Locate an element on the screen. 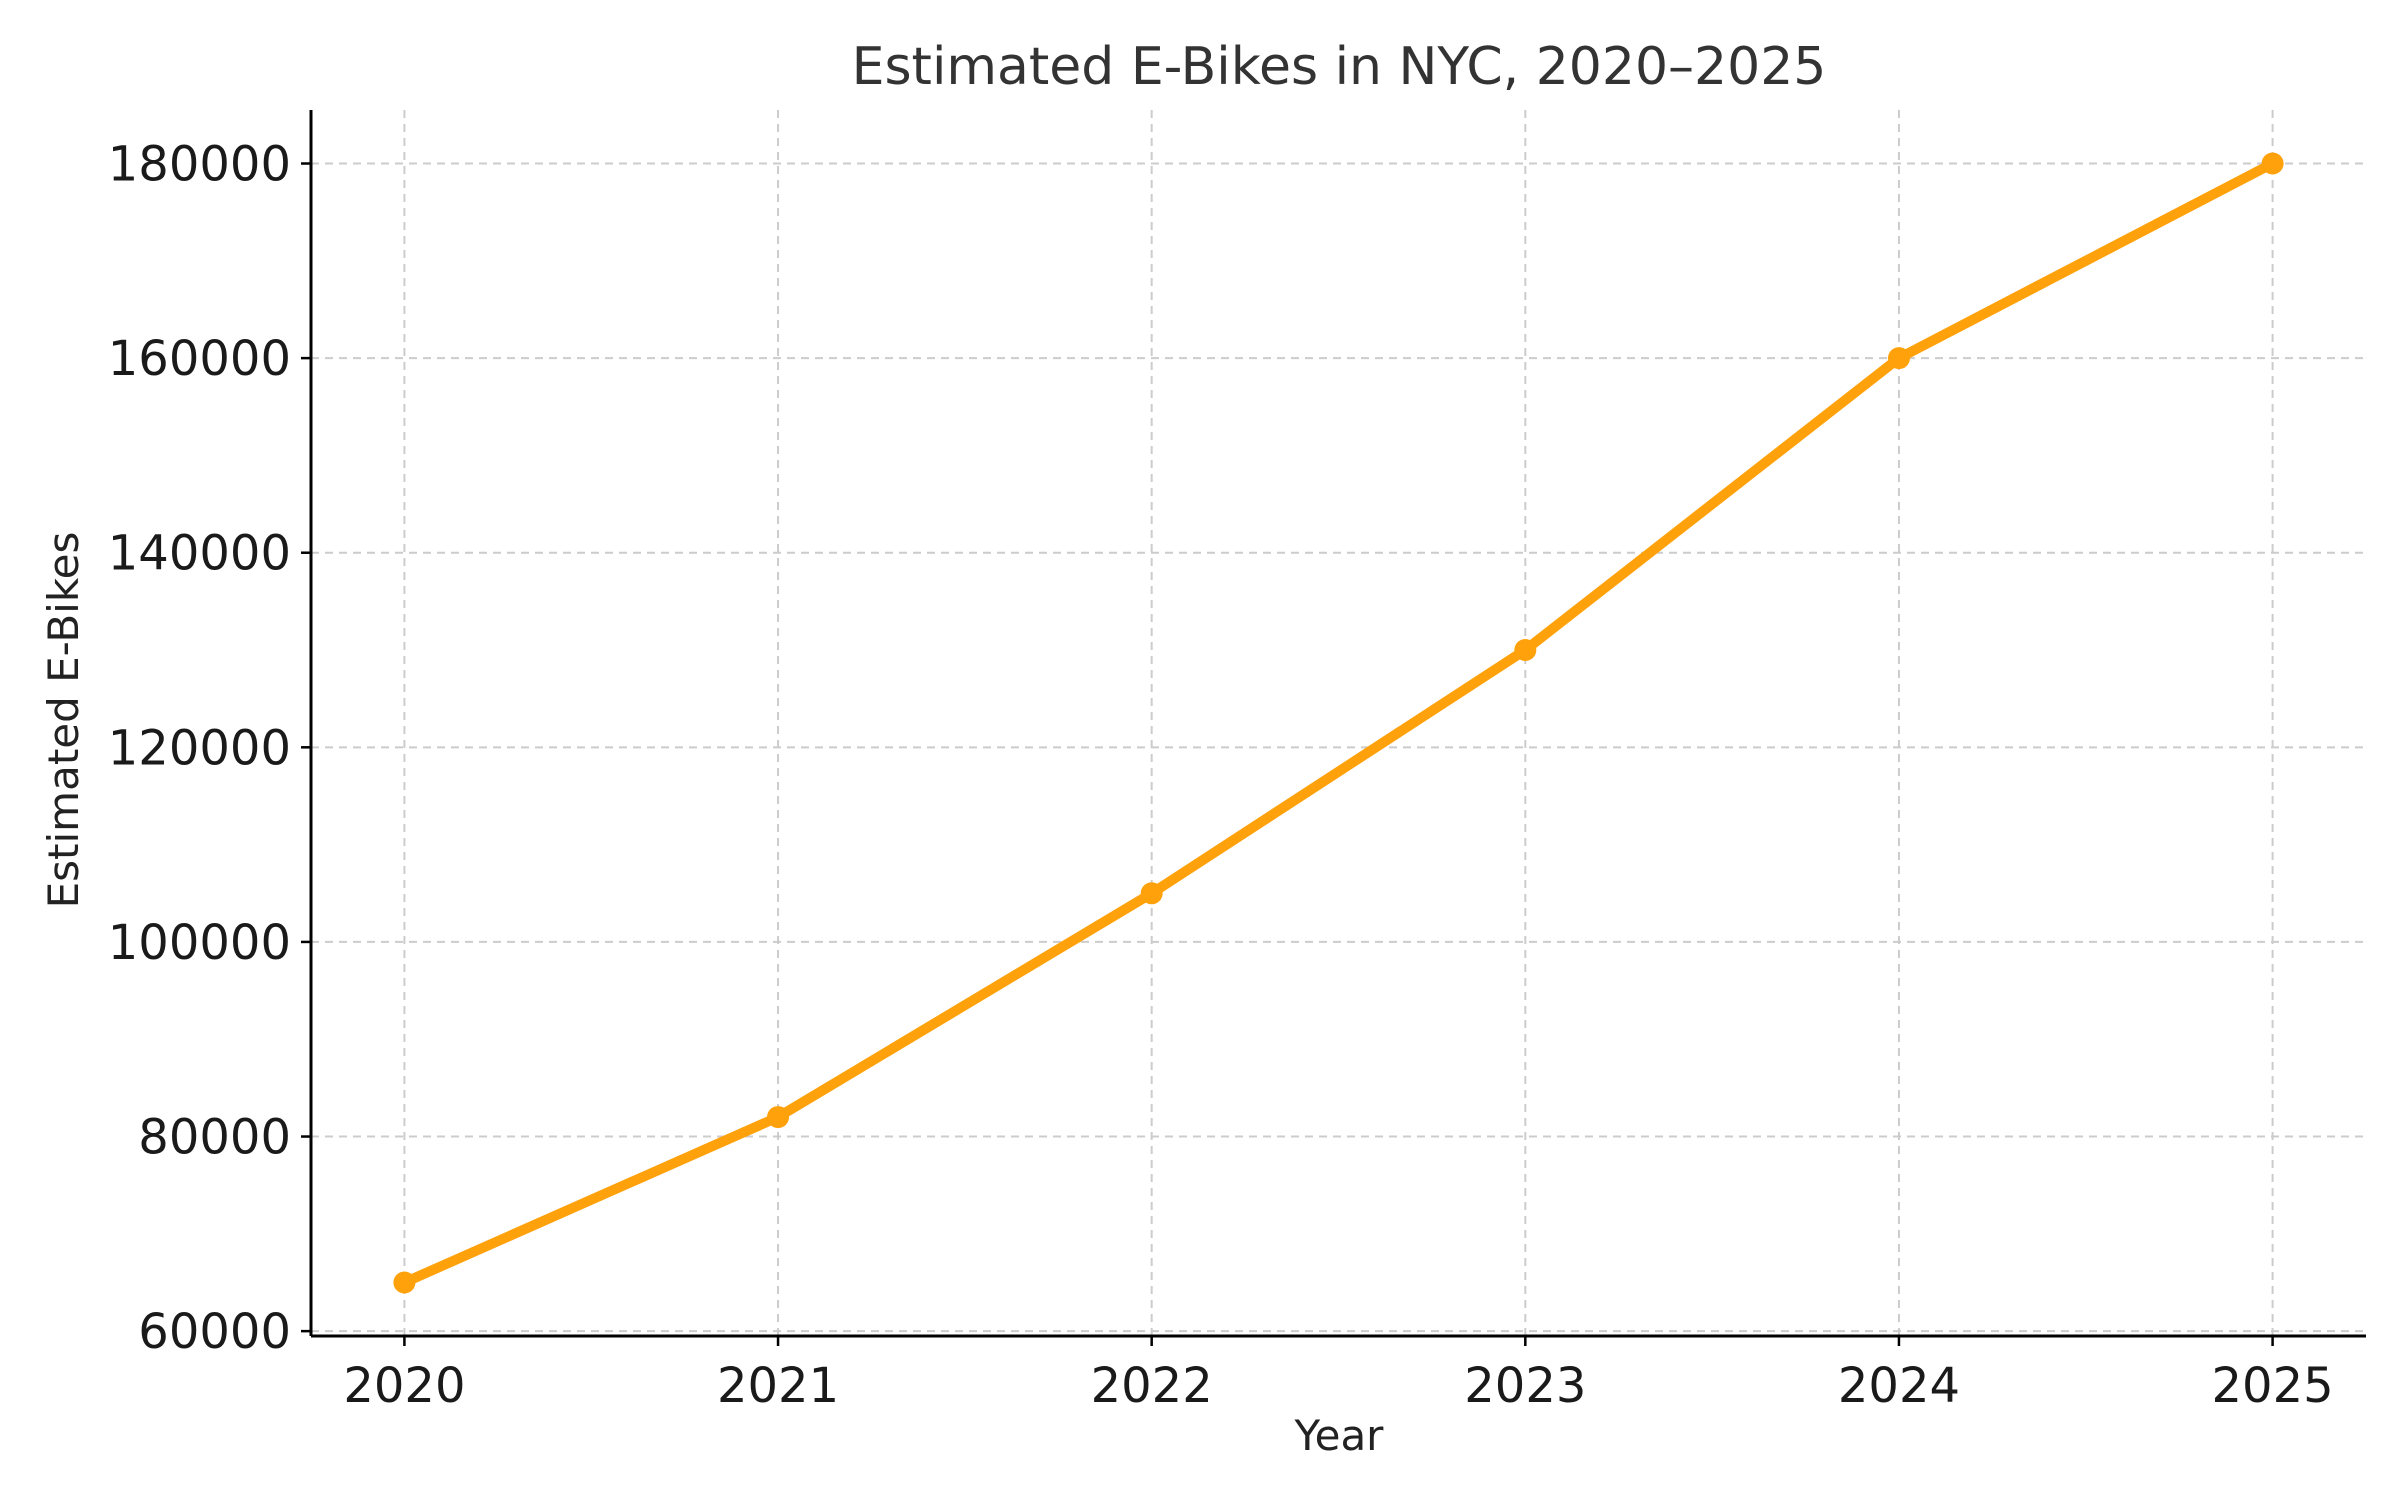 The width and height of the screenshot is (2400, 1500). y-tick-label: 100000 is located at coordinates (199, 943).